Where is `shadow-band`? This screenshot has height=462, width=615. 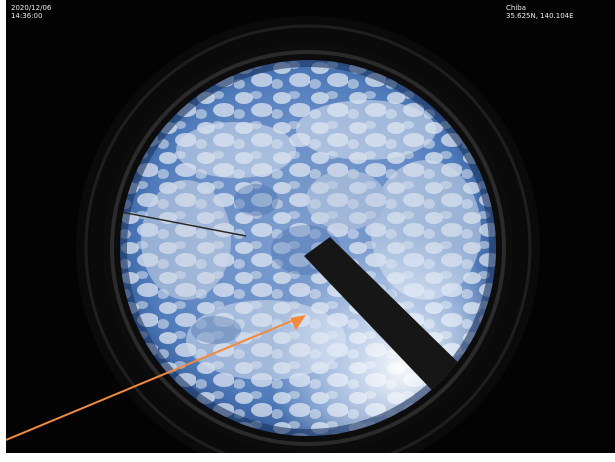 shadow-band is located at coordinates (389, 321).